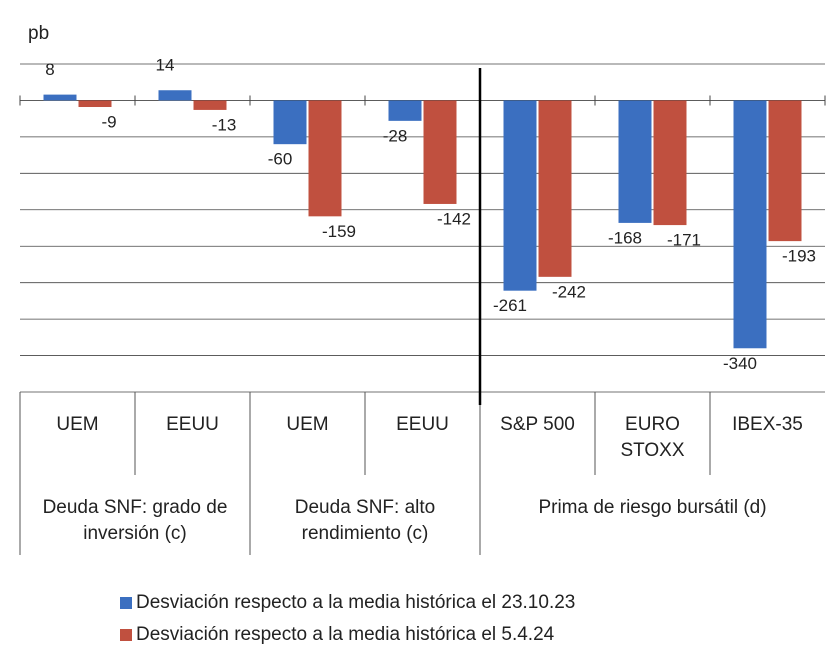 The height and width of the screenshot is (650, 827). I want to click on category-label: IBEX-35, so click(767, 424).